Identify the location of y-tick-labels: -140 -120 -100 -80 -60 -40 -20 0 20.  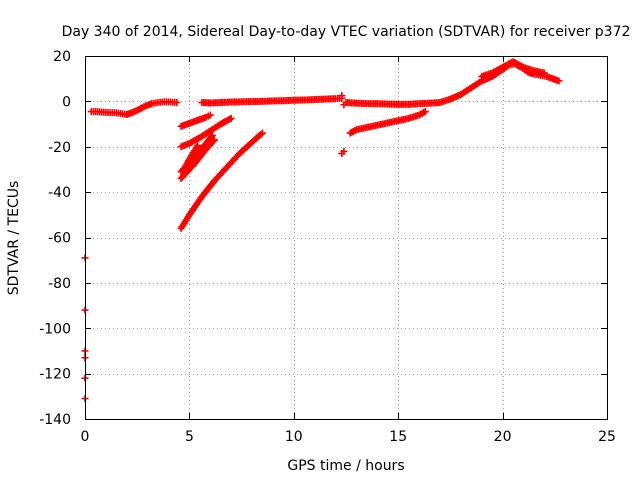
(55, 238).